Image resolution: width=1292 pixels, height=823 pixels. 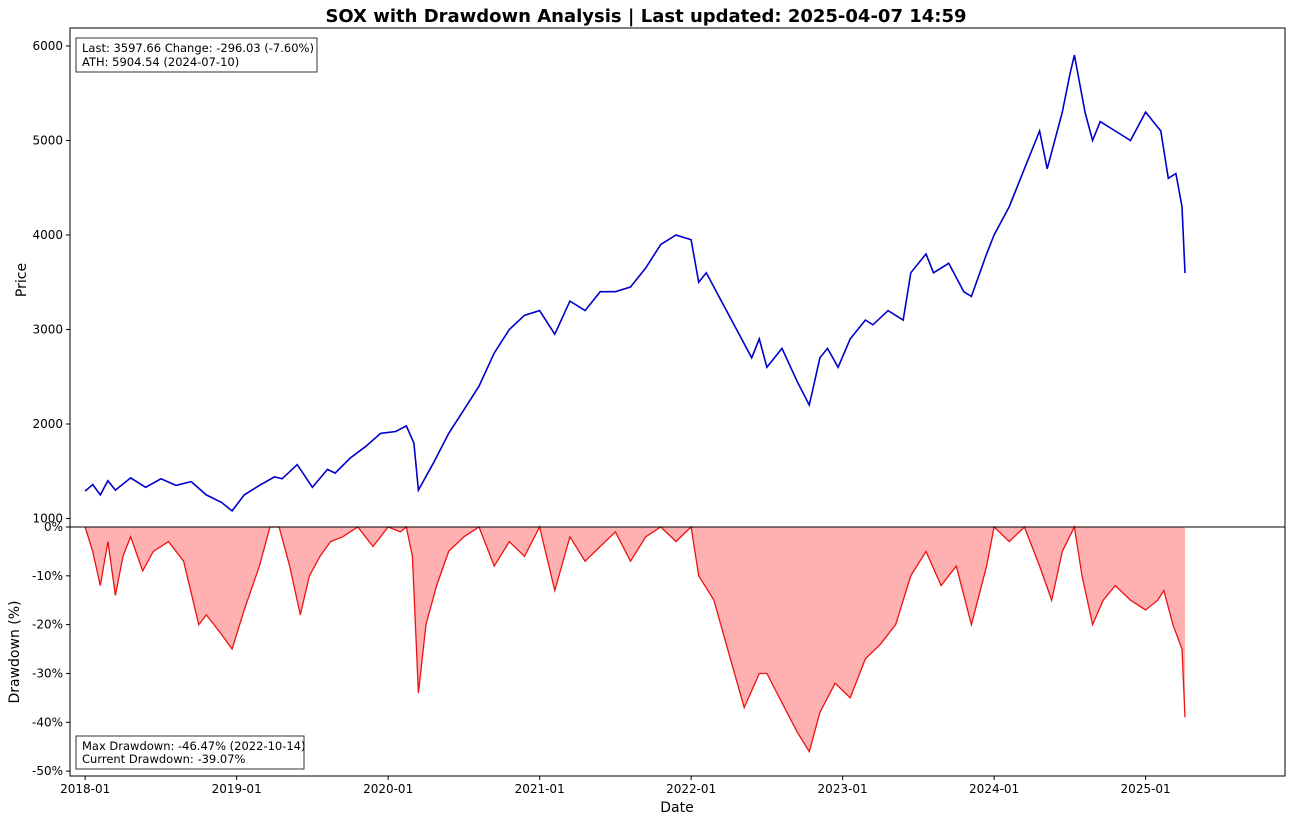 What do you see at coordinates (676, 808) in the screenshot?
I see `x-axis-label: Date` at bounding box center [676, 808].